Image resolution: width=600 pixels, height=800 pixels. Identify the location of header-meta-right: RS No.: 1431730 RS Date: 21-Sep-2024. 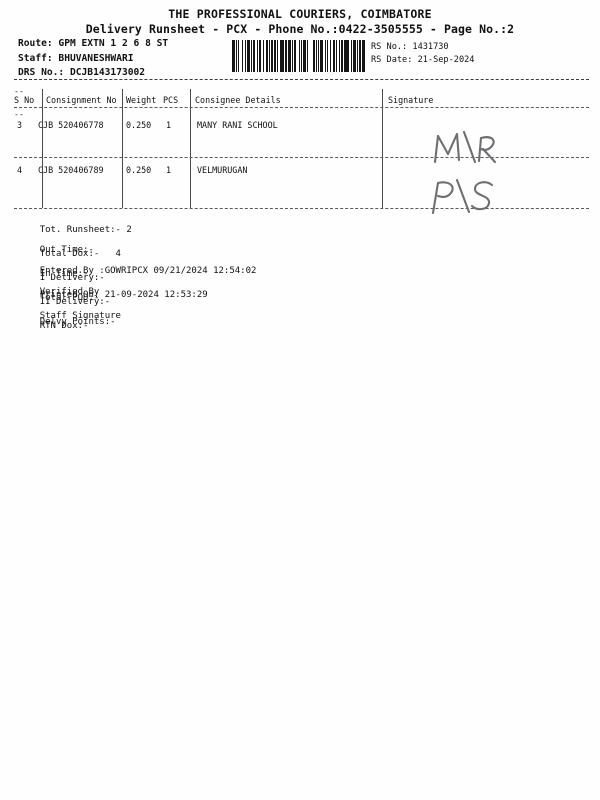
(422, 53).